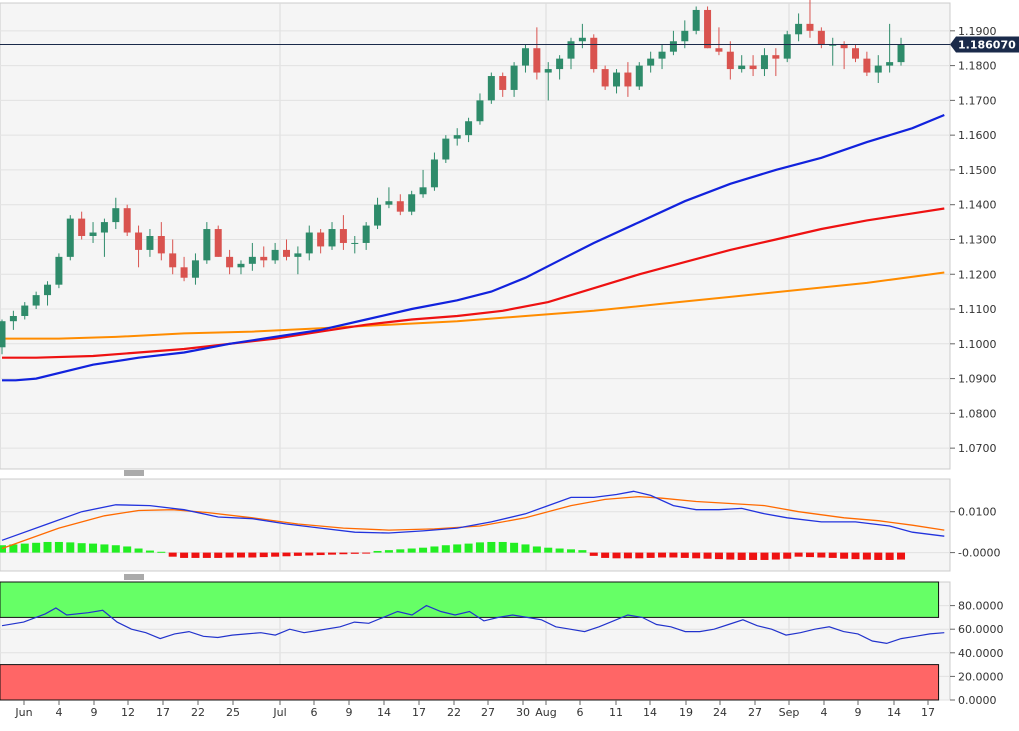  I want to click on macd-y-axis: 0.0100 -0.0000, so click(975, 533).